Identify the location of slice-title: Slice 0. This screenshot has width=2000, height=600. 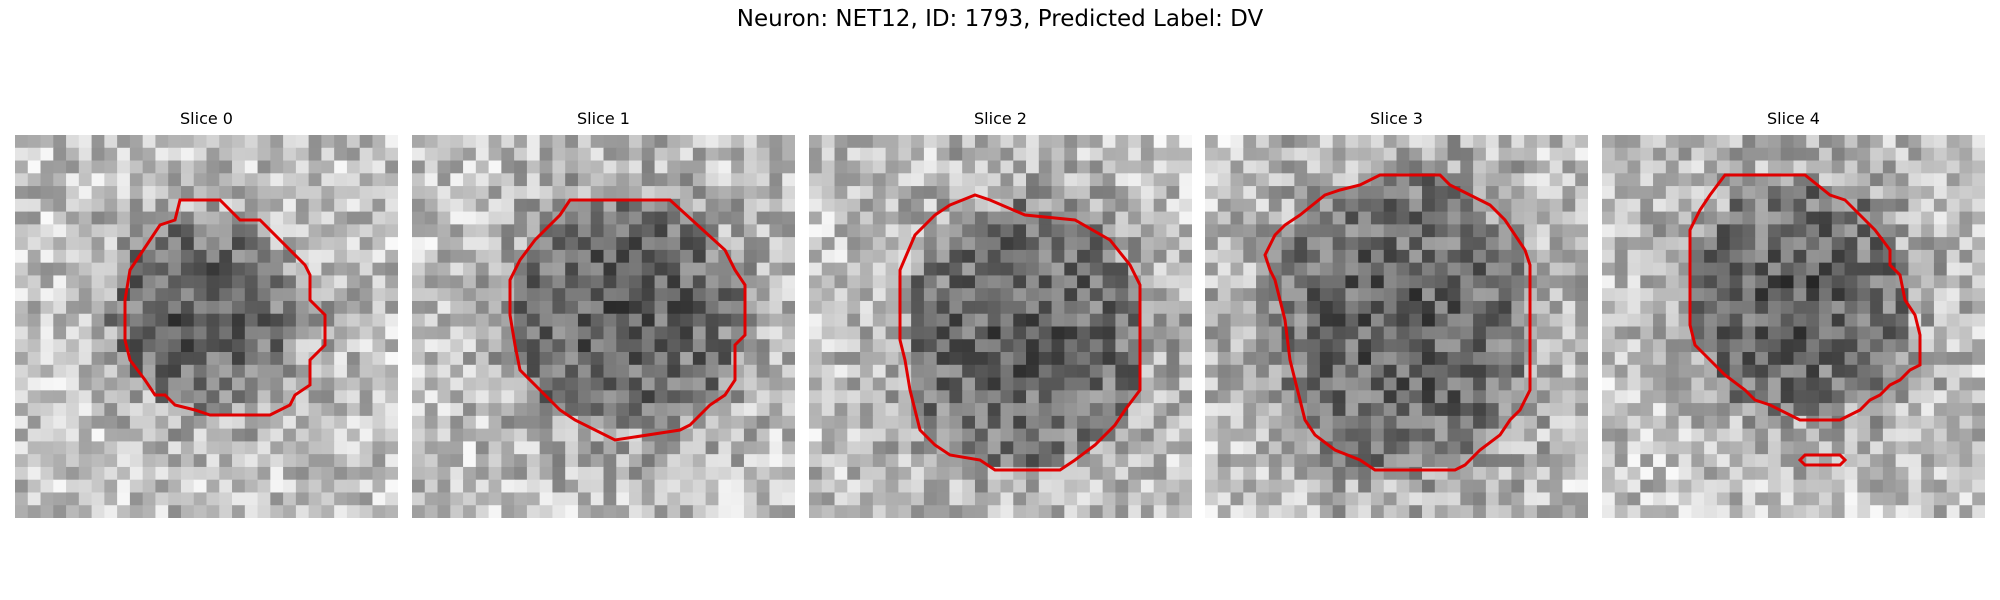
(206, 118).